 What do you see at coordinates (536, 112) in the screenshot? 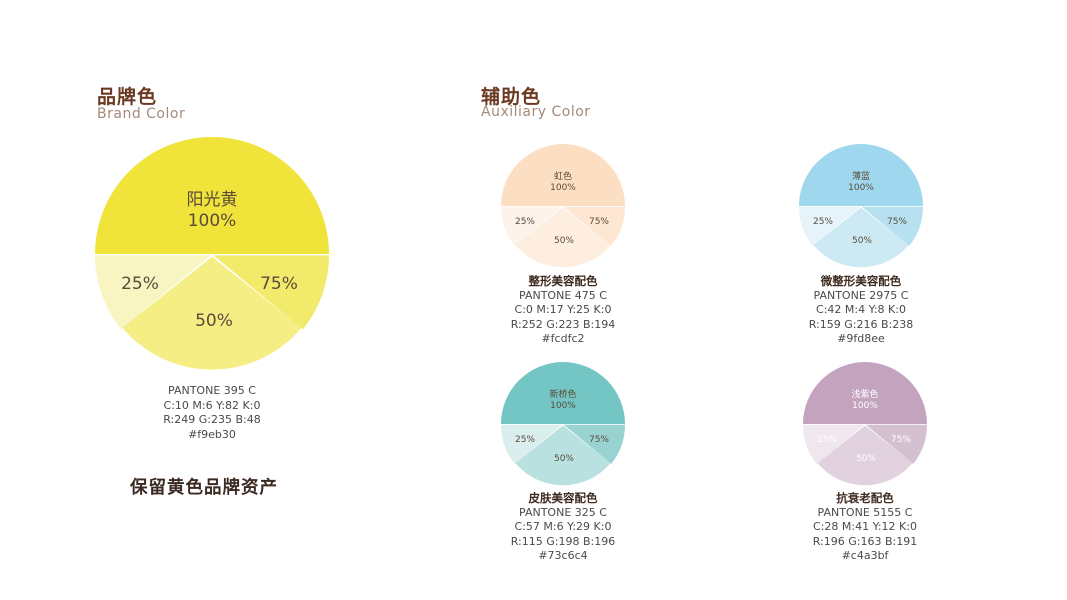
I see `auxiliary-section-subtitle: Auxiliary Color` at bounding box center [536, 112].